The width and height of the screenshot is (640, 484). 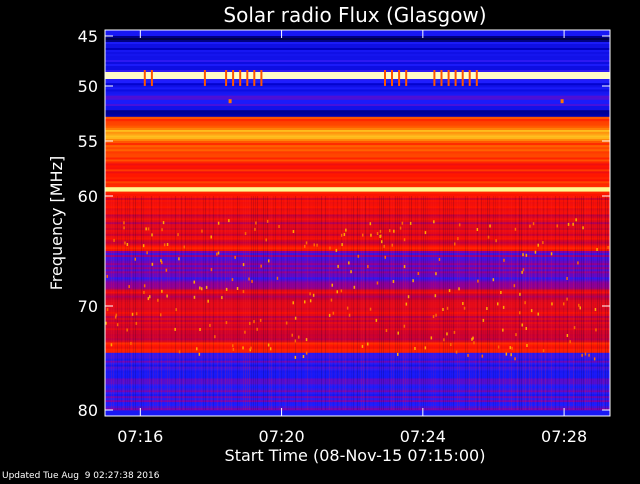 I want to click on chart-title: Solar radio Flux (Glasgow), so click(x=354, y=15).